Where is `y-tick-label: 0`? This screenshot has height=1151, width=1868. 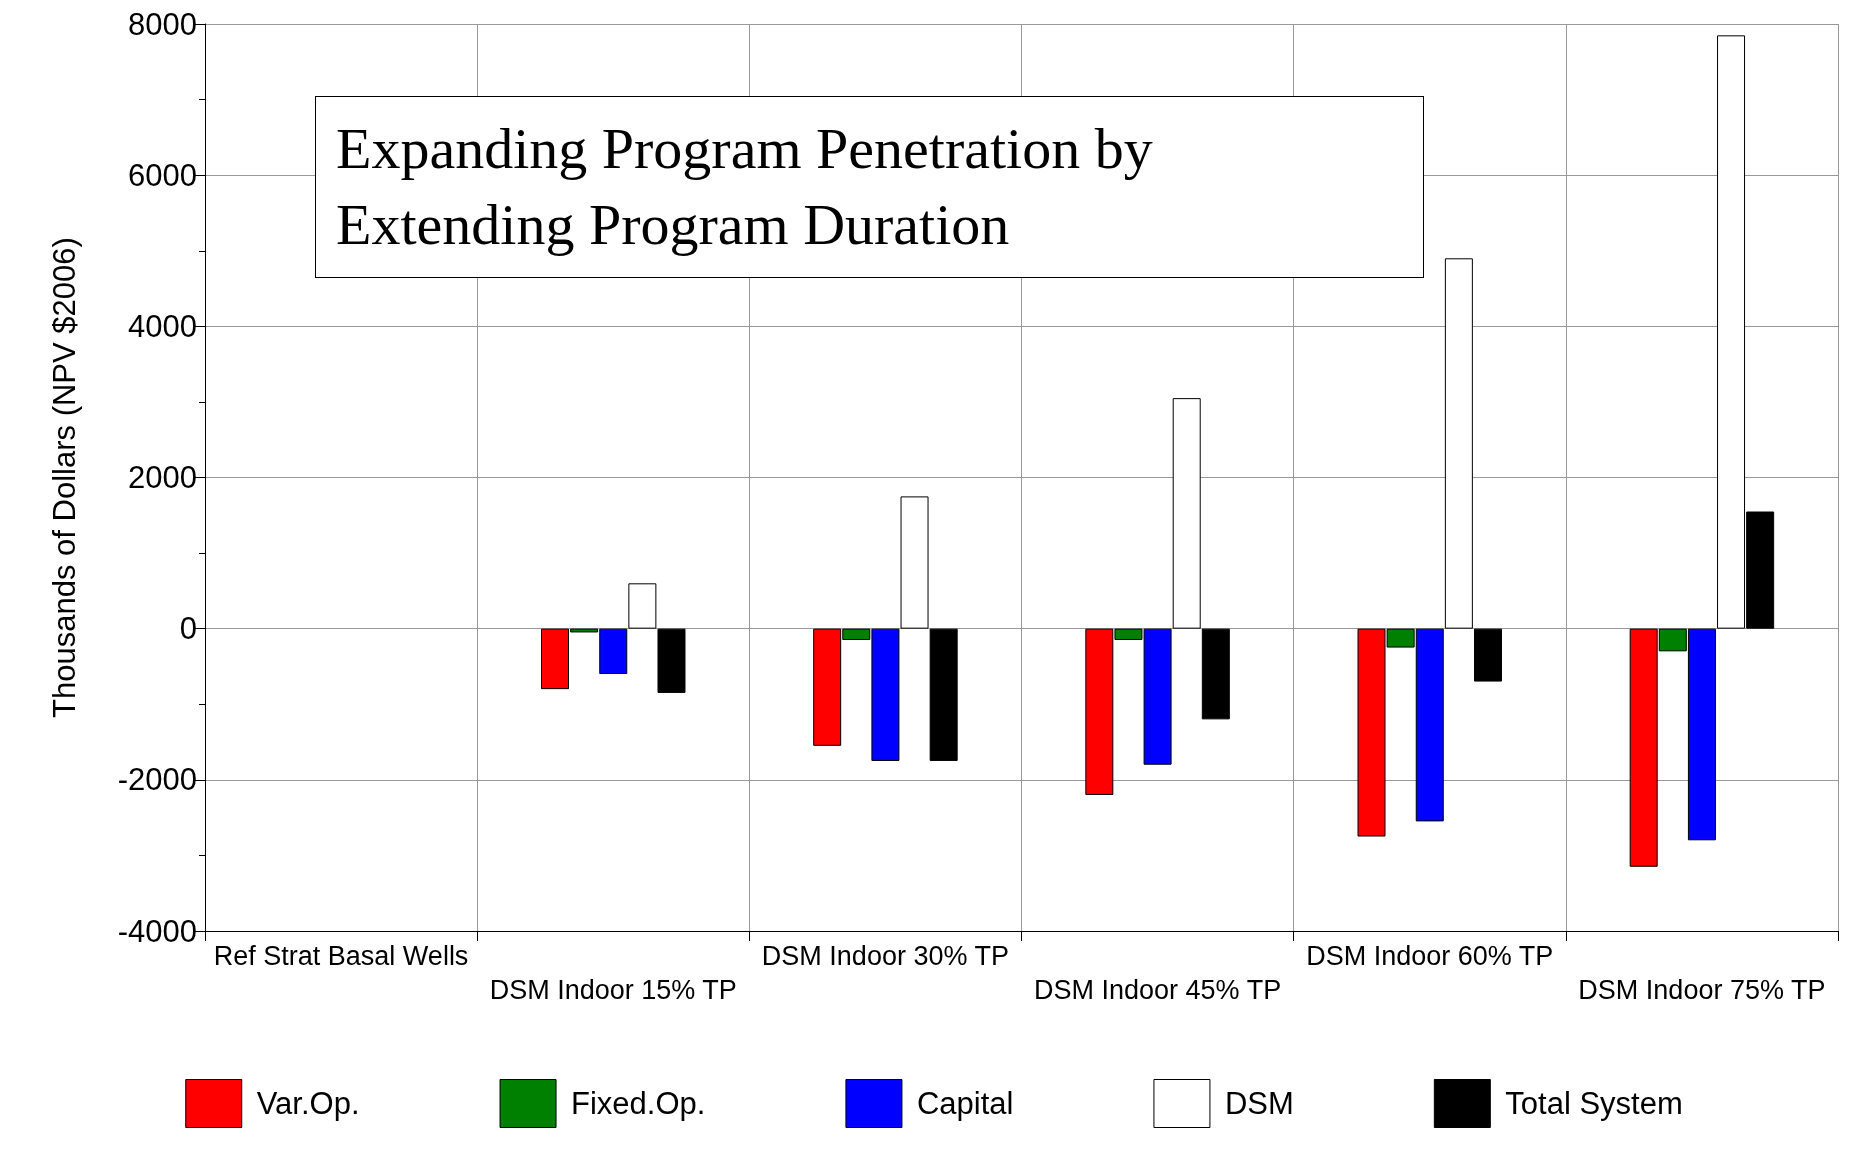 y-tick-label: 0 is located at coordinates (188, 629).